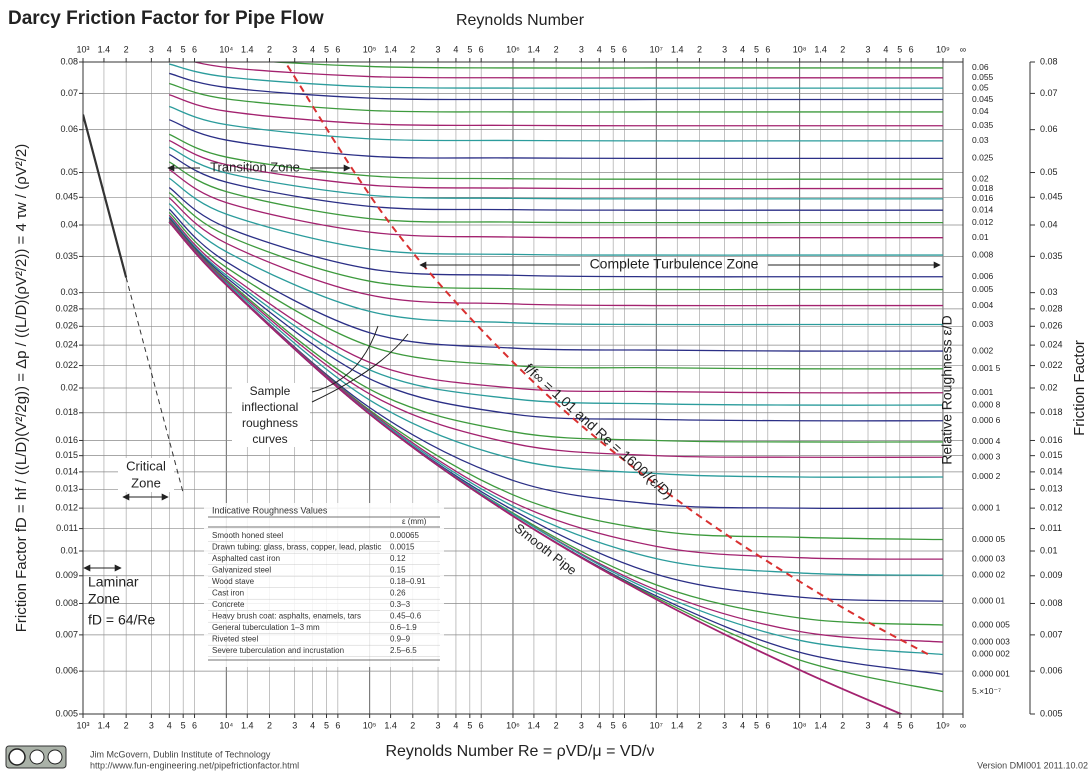 The width and height of the screenshot is (1092, 774). What do you see at coordinates (674, 264) in the screenshot?
I see `annotation: Complete Turbulence Zone` at bounding box center [674, 264].